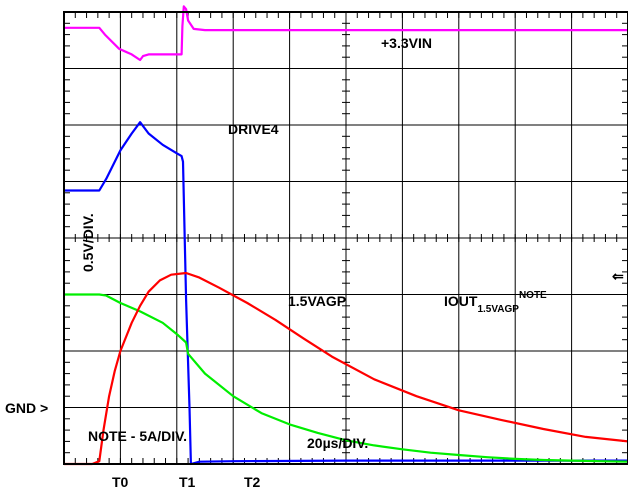  Describe the element at coordinates (26, 408) in the screenshot. I see `gnd-marker: GND >` at that location.